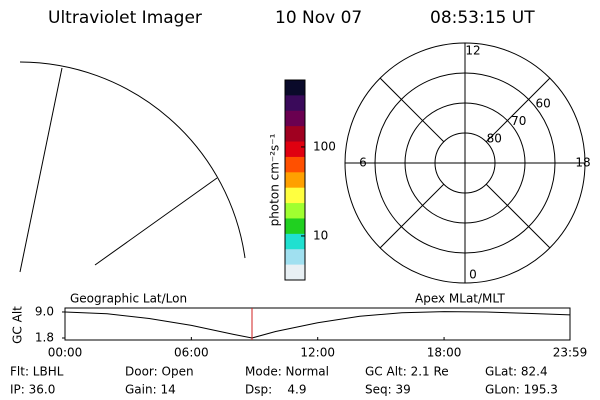 Image resolution: width=600 pixels, height=400 pixels. What do you see at coordinates (287, 372) in the screenshot?
I see `status-field: Mode: Normal` at bounding box center [287, 372].